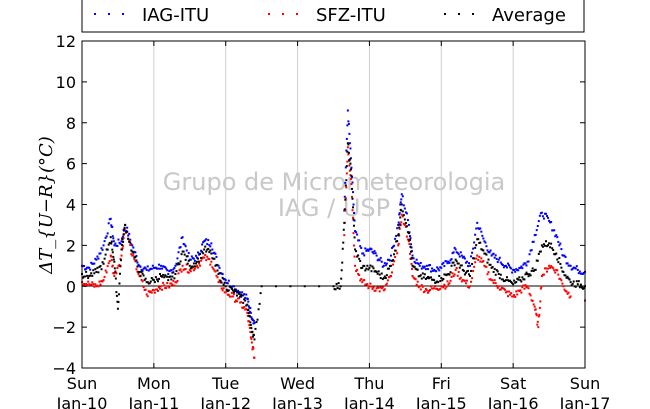 Image resolution: width=650 pixels, height=409 pixels. Describe the element at coordinates (441, 383) in the screenshot. I see `x-tick-label-day: Fri` at that location.